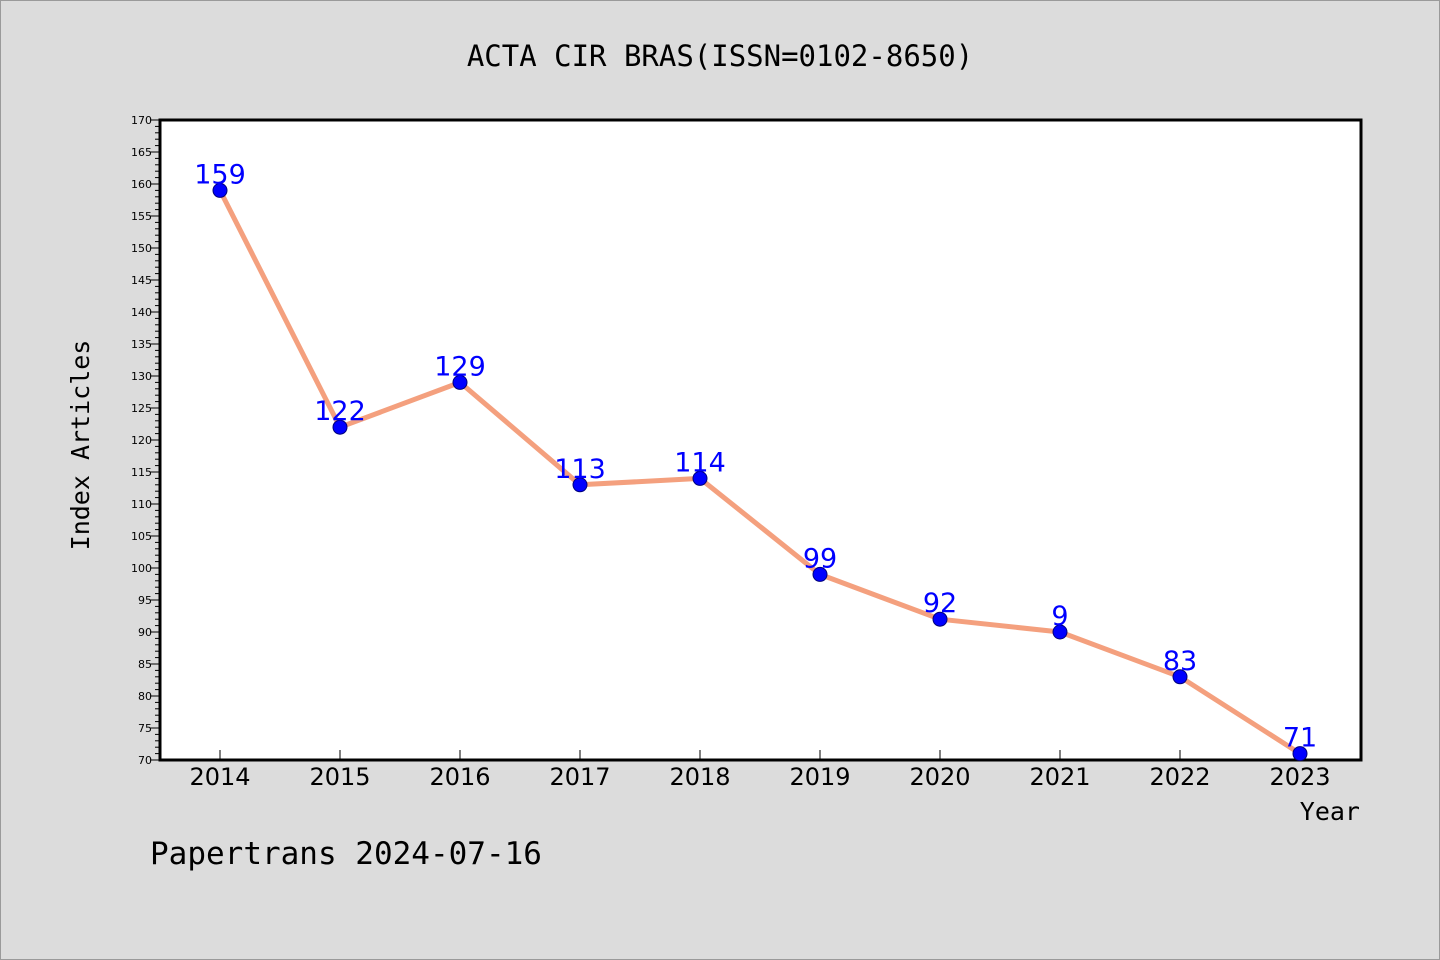 Image resolution: width=1440 pixels, height=960 pixels. What do you see at coordinates (720, 56) in the screenshot?
I see `chart-title: ACTA CIR BRAS(ISSN=0102-8650)` at bounding box center [720, 56].